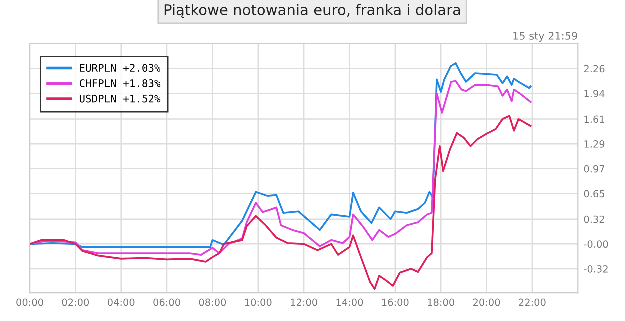  What do you see at coordinates (350, 302) in the screenshot?
I see `x-tick-label: 14:00` at bounding box center [350, 302].